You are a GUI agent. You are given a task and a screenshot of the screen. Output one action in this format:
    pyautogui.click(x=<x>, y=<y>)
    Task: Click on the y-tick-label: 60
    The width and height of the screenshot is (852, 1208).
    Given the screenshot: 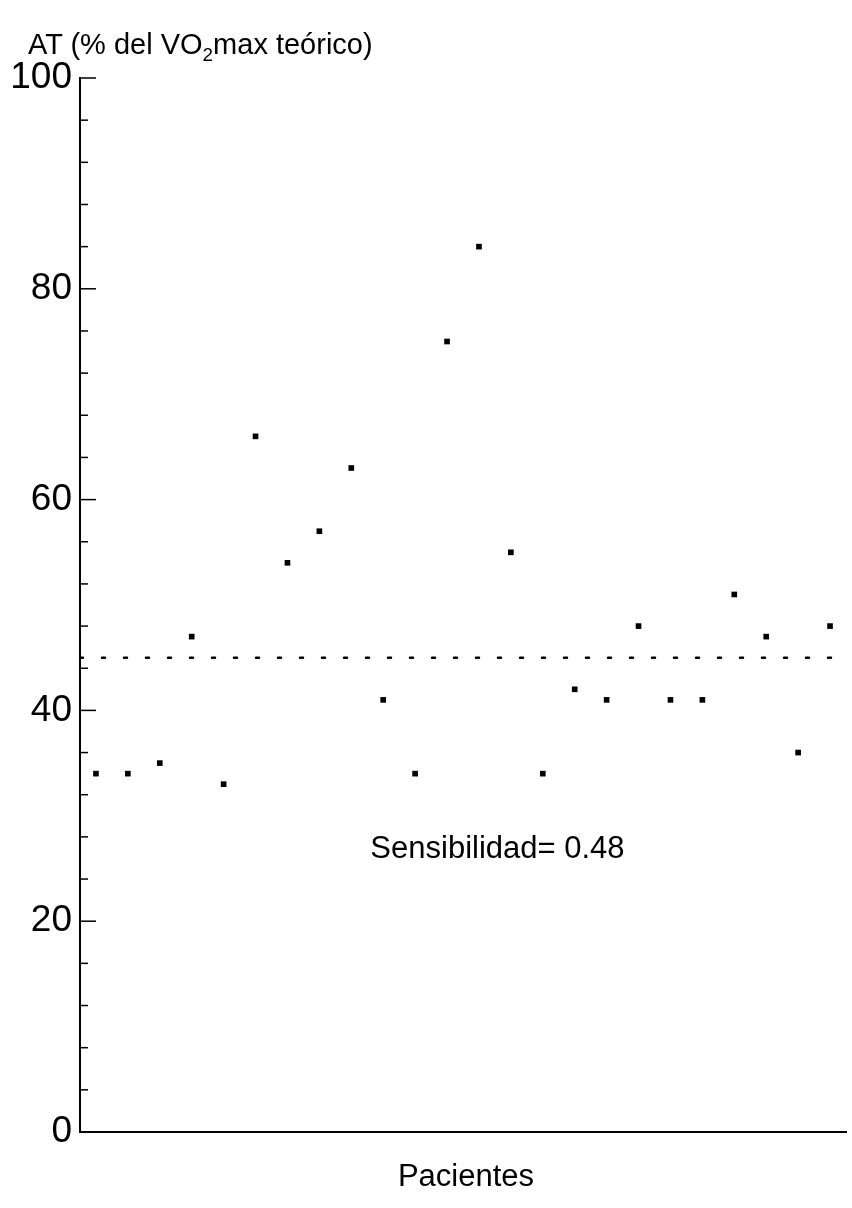 What is the action you would take?
    pyautogui.click(x=51, y=497)
    